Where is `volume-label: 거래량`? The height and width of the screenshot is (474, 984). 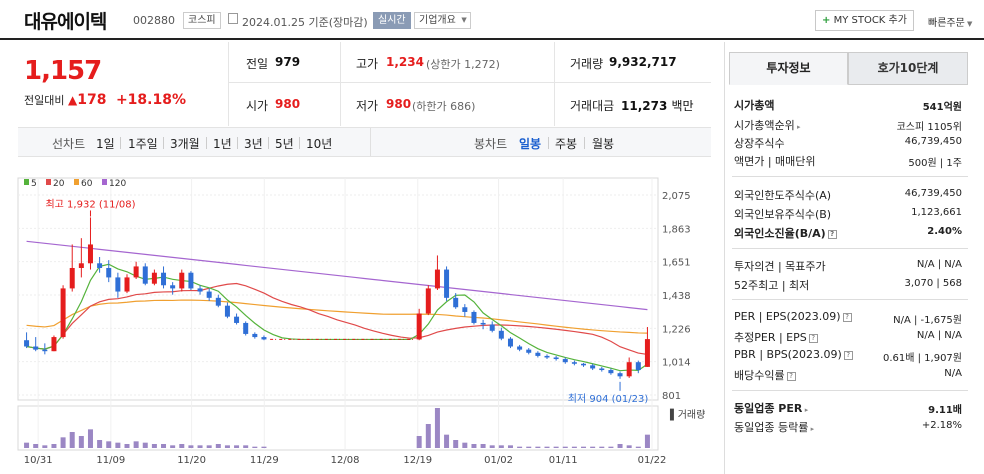 volume-label: 거래량 is located at coordinates (587, 64).